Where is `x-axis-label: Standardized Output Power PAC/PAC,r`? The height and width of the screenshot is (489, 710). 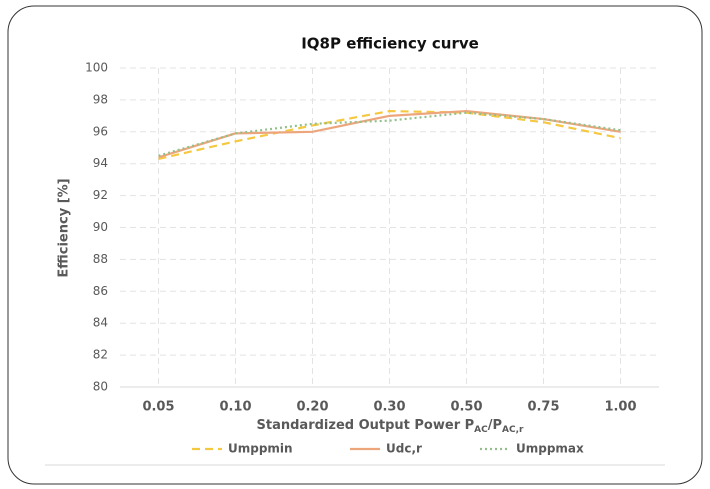
x-axis-label: Standardized Output Power PAC/PAC,r is located at coordinates (391, 426).